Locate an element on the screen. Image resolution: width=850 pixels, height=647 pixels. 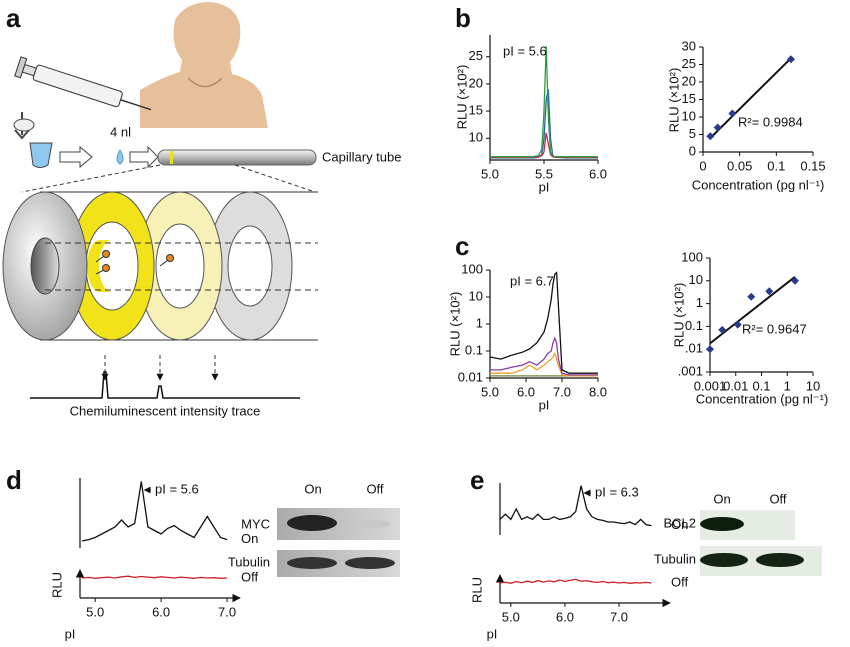
intensity-trace is located at coordinates (165, 385).